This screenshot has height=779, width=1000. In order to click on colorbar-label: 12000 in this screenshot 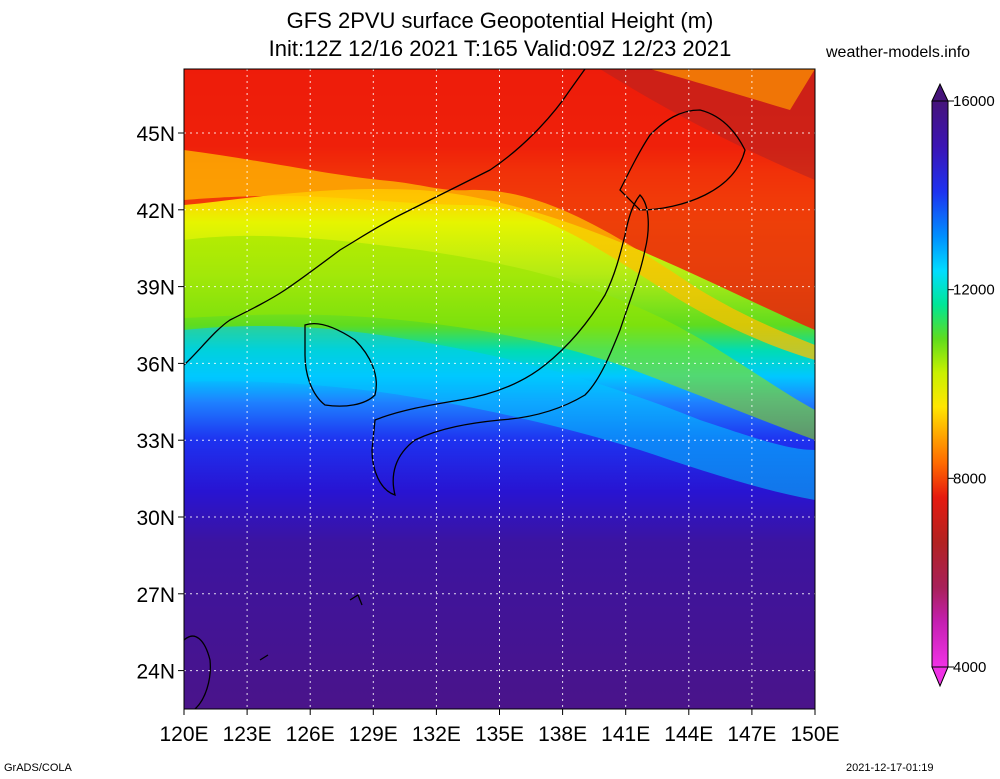, I will do `click(974, 290)`.